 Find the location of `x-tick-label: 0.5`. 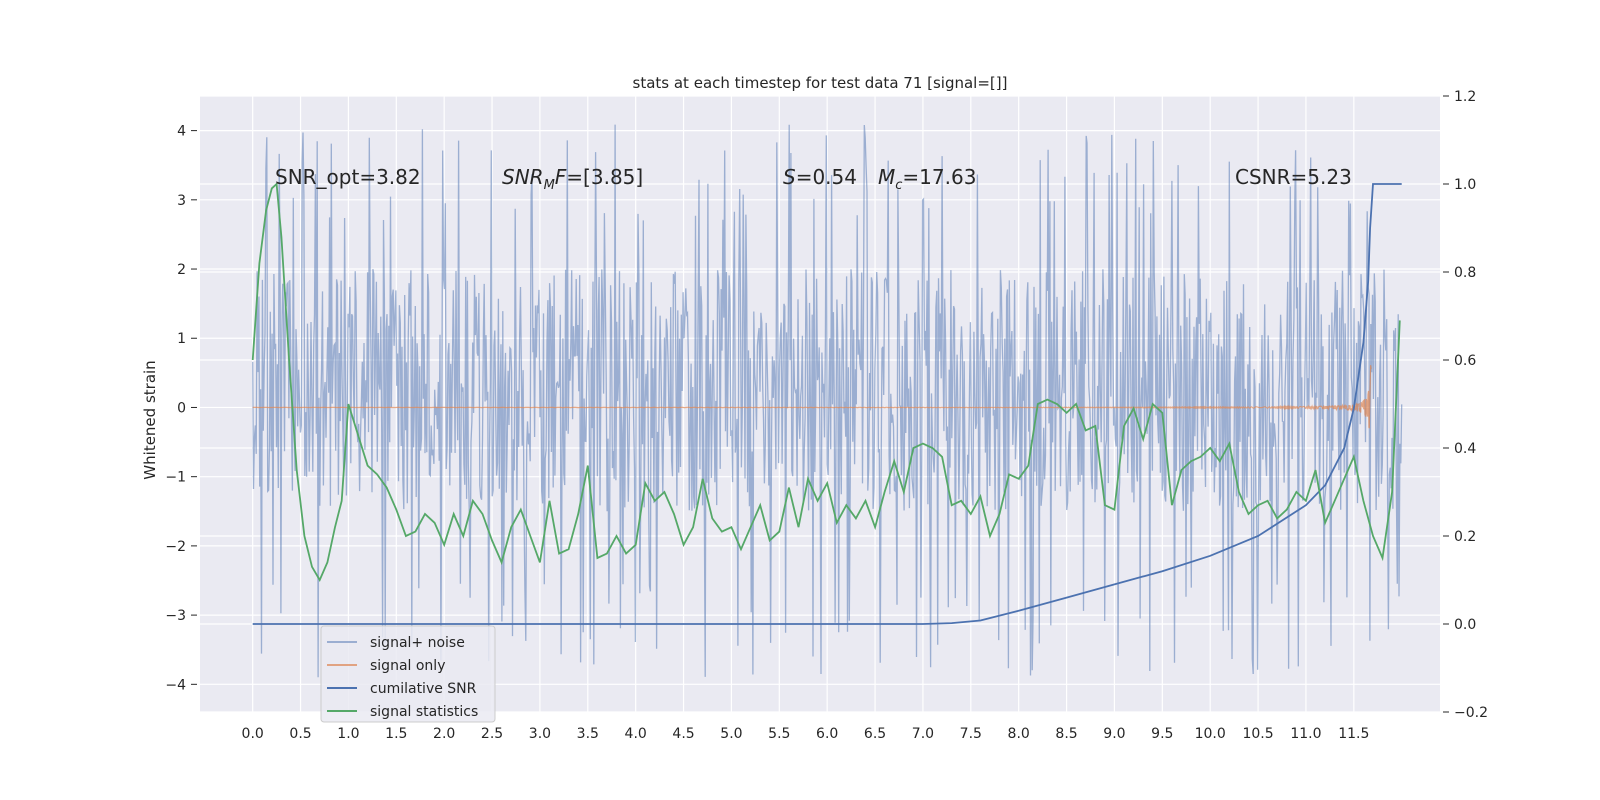

x-tick-label: 0.5 is located at coordinates (300, 734).